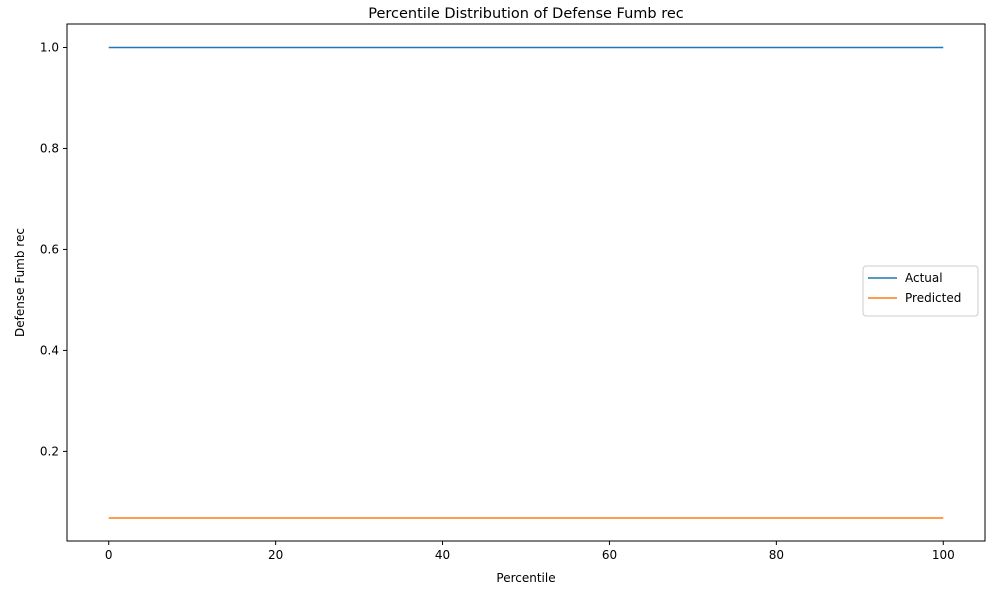  Describe the element at coordinates (609, 555) in the screenshot. I see `x-tick-label: 60` at that location.